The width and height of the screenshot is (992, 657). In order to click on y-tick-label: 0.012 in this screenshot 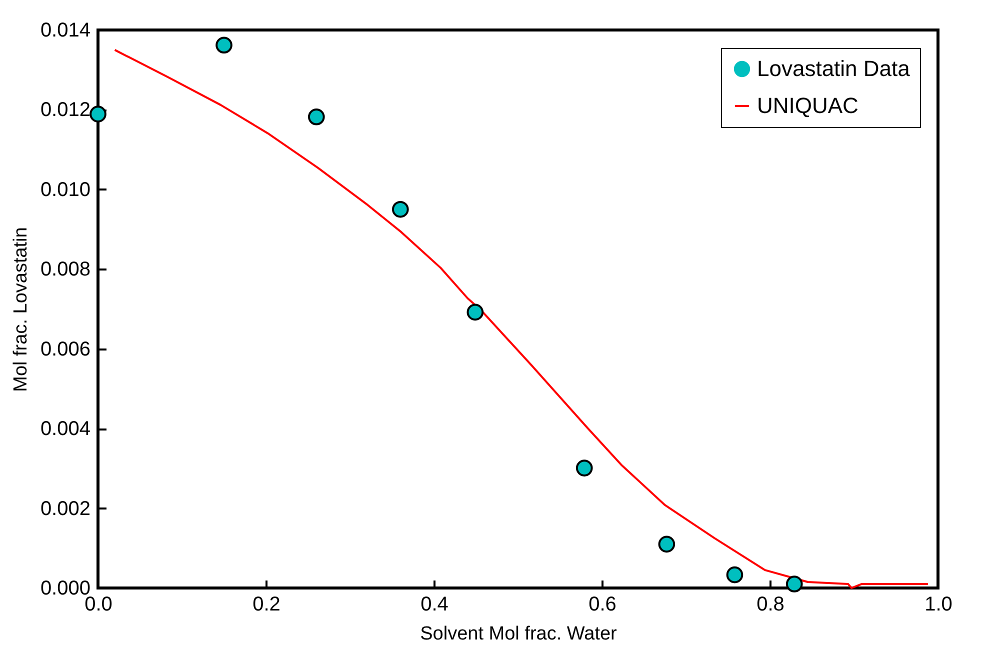, I will do `click(65, 110)`.